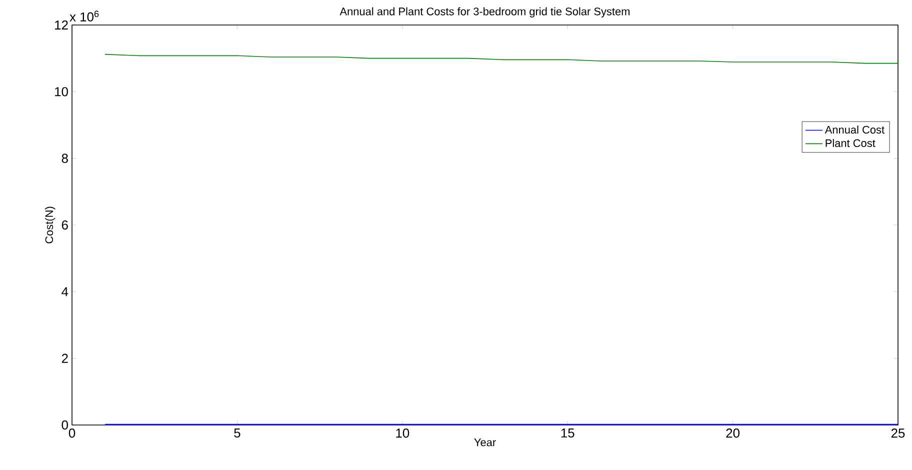 The width and height of the screenshot is (912, 470). I want to click on x-tick-label: 15, so click(567, 433).